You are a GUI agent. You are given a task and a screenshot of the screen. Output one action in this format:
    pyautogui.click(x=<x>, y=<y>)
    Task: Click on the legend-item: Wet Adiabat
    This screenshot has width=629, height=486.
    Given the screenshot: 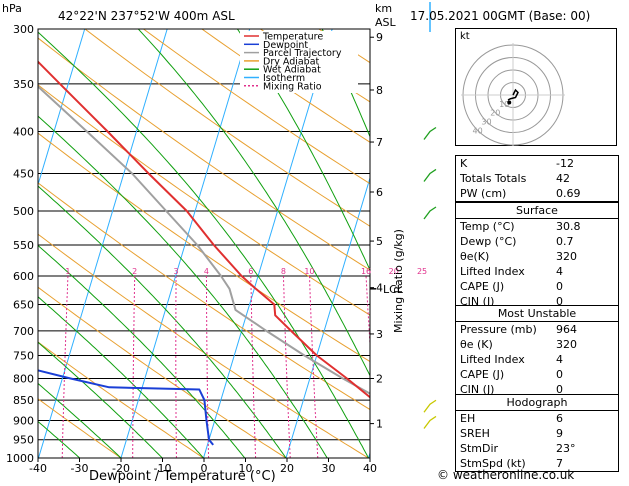 What is the action you would take?
    pyautogui.click(x=292, y=70)
    